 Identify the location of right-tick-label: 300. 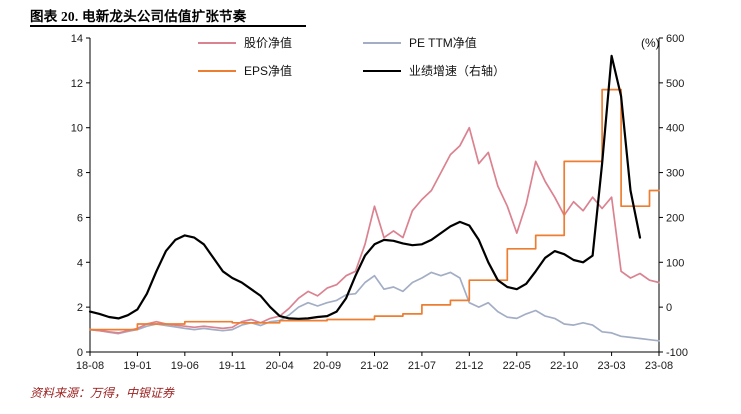
(675, 174).